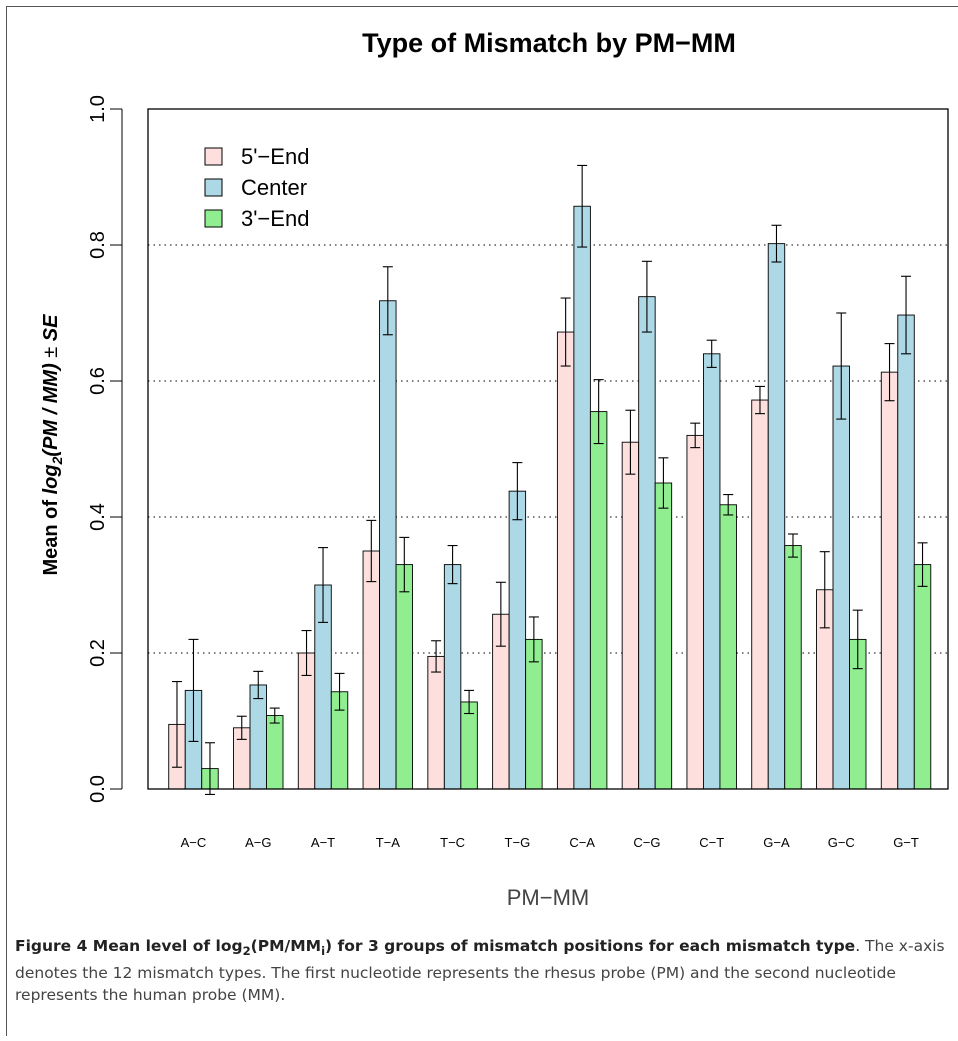 The image size is (958, 1041). I want to click on y-axis: 0.0 0.2 0.4 0.6 0.8 1.0, so click(105, 449).